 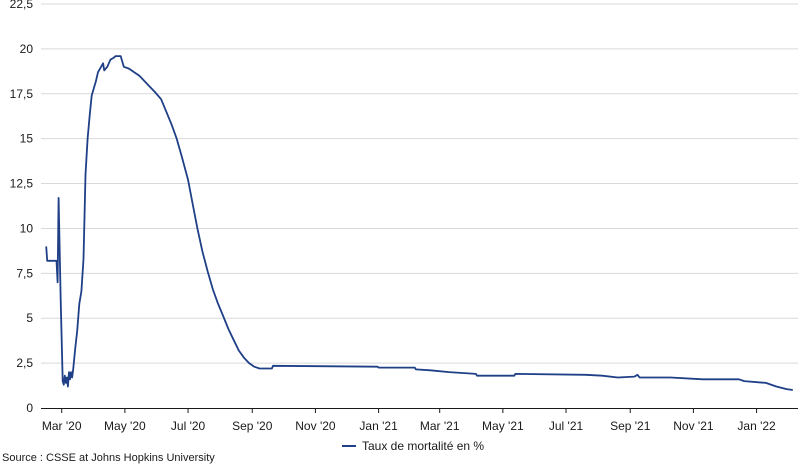 What do you see at coordinates (423, 446) in the screenshot?
I see `legend-label: Taux de mortalité en %` at bounding box center [423, 446].